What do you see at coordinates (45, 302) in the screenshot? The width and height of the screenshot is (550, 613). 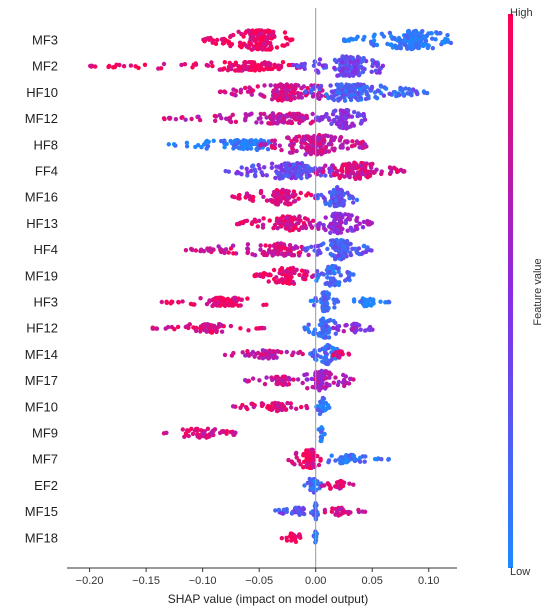 I see `feature-label: HF3` at bounding box center [45, 302].